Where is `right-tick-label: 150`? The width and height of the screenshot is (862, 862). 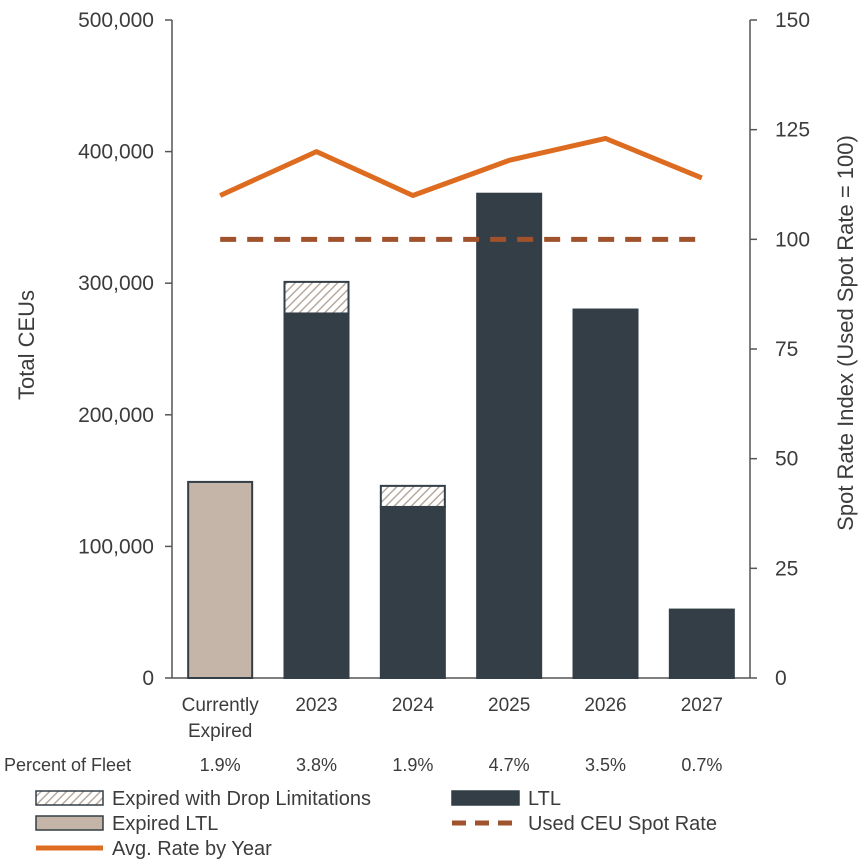 right-tick-label: 150 is located at coordinates (792, 20).